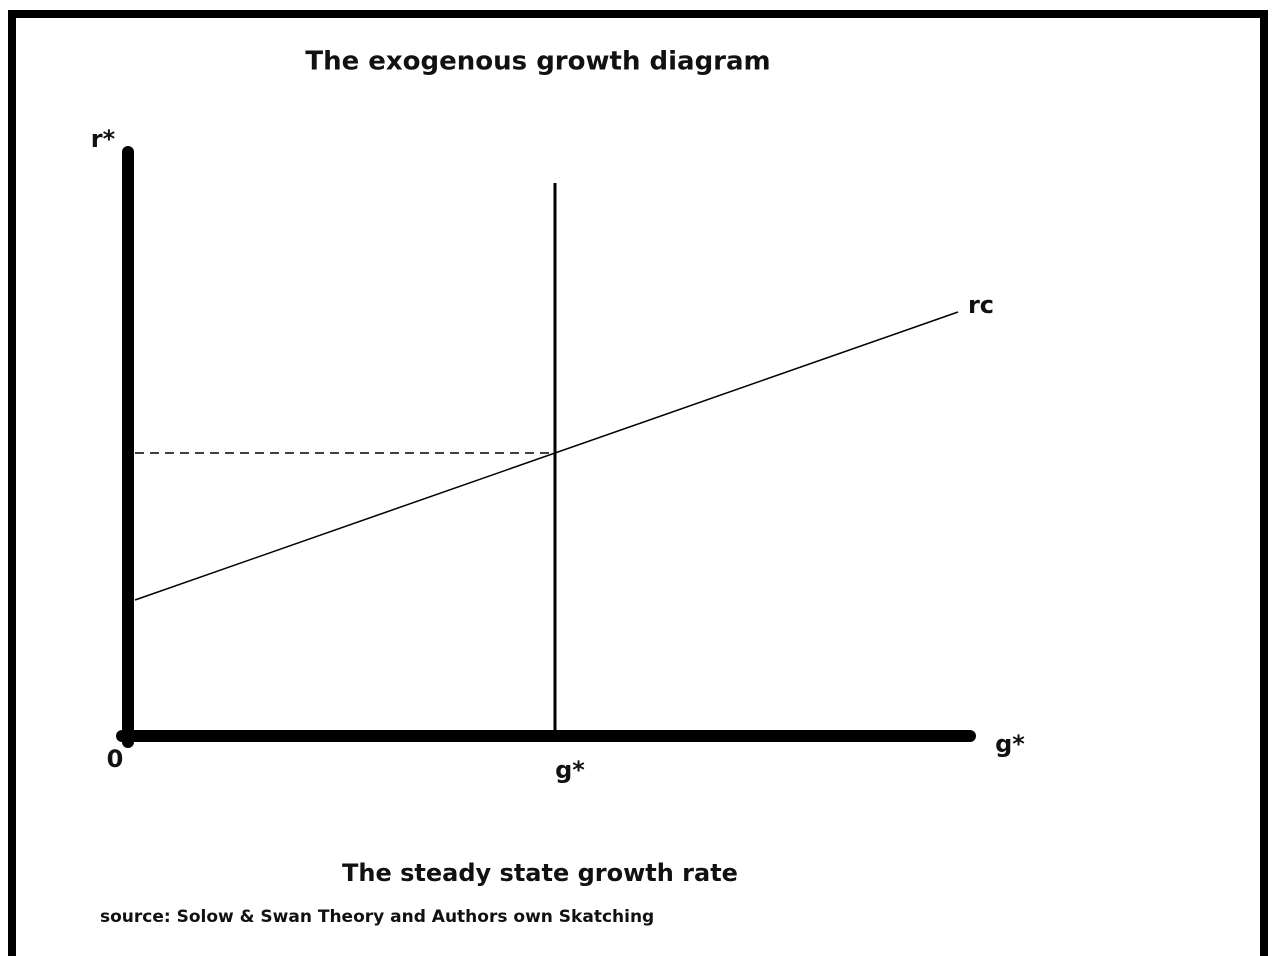 This screenshot has width=1273, height=956. What do you see at coordinates (981, 305) in the screenshot?
I see `rc-label: rc` at bounding box center [981, 305].